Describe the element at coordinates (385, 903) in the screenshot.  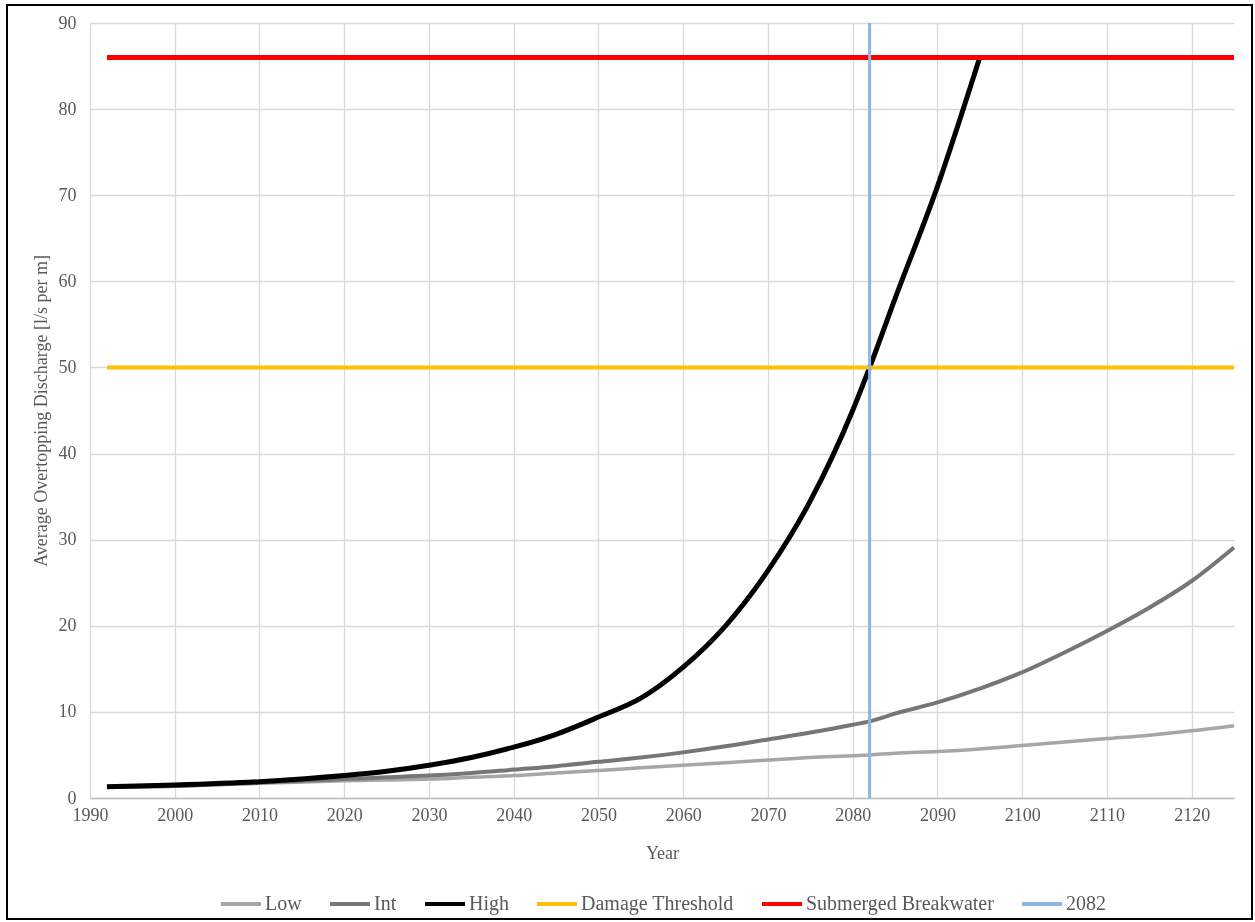
I see `legend-label: Int` at that location.